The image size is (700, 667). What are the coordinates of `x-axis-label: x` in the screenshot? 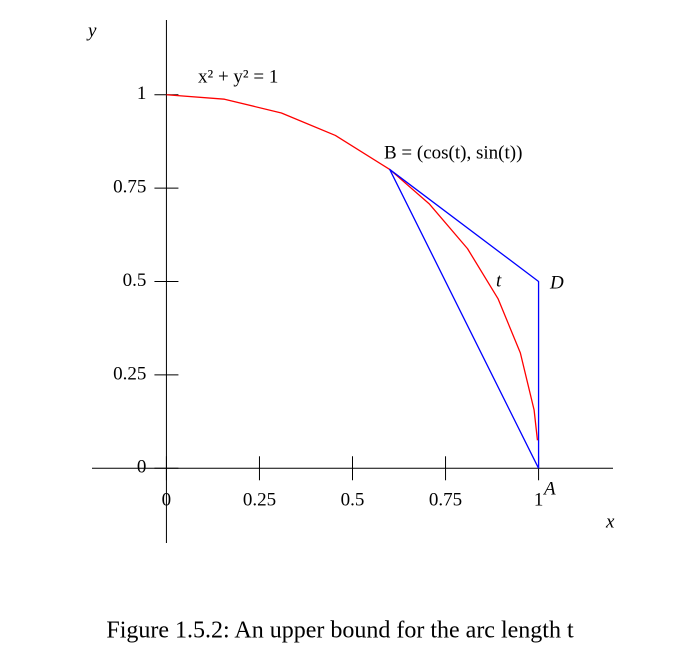 It's located at (610, 521).